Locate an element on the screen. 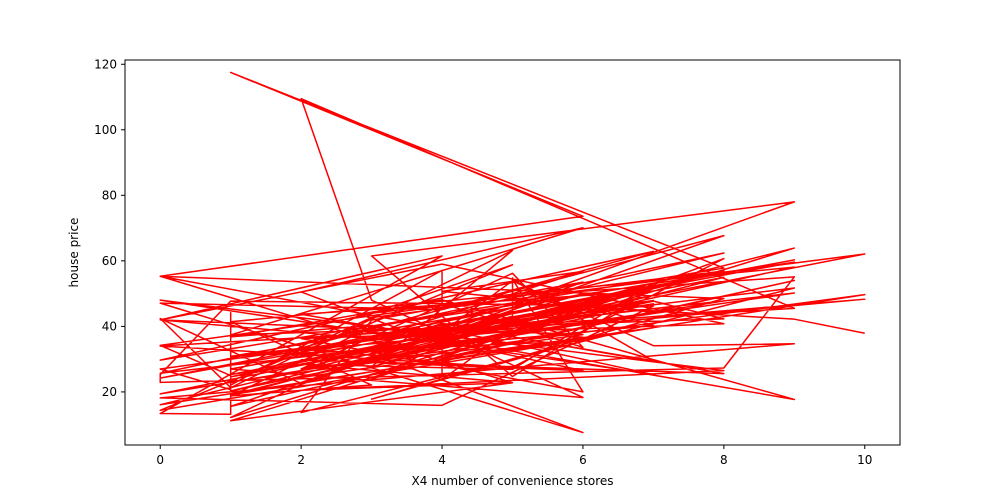 The height and width of the screenshot is (500, 1000). x-tick-label: 10 is located at coordinates (864, 460).